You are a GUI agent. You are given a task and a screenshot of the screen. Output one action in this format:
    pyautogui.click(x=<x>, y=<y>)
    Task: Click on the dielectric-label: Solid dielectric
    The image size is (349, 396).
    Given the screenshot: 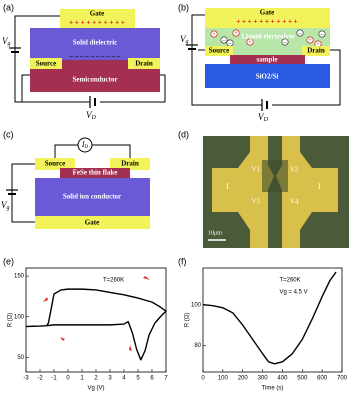 What is the action you would take?
    pyautogui.click(x=95, y=43)
    